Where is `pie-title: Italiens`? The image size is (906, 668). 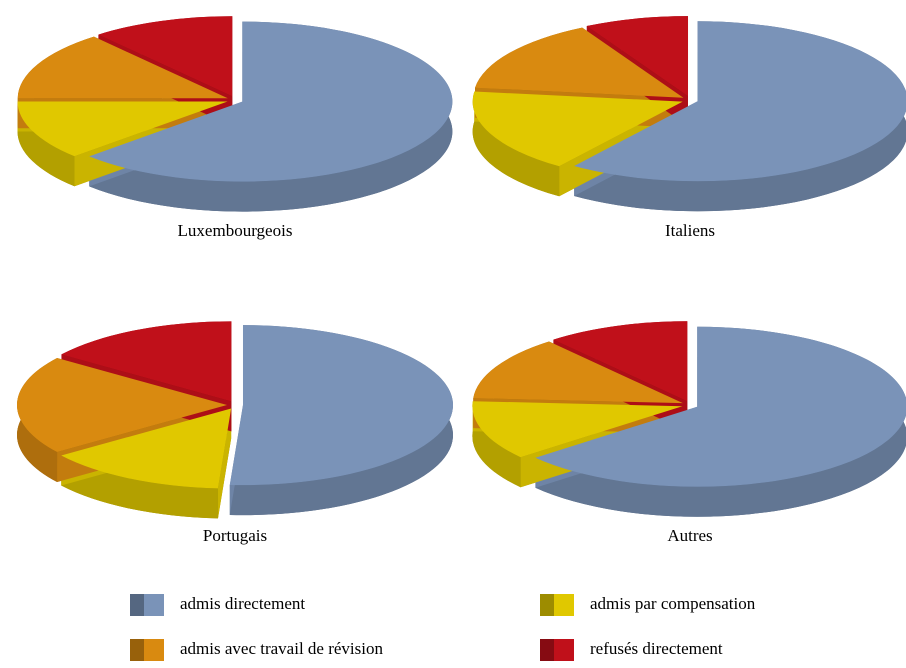
pie-title: Italiens is located at coordinates (690, 230).